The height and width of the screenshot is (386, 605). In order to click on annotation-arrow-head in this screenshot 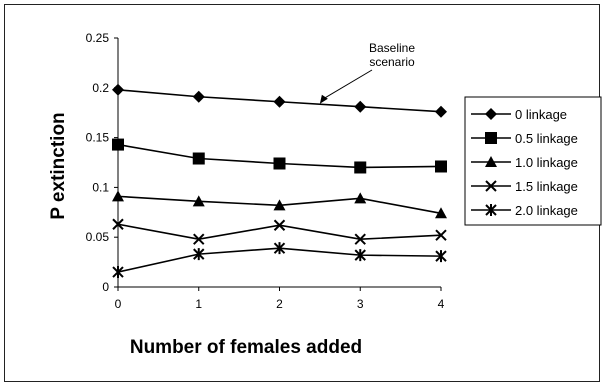, I will do `click(323, 99)`.